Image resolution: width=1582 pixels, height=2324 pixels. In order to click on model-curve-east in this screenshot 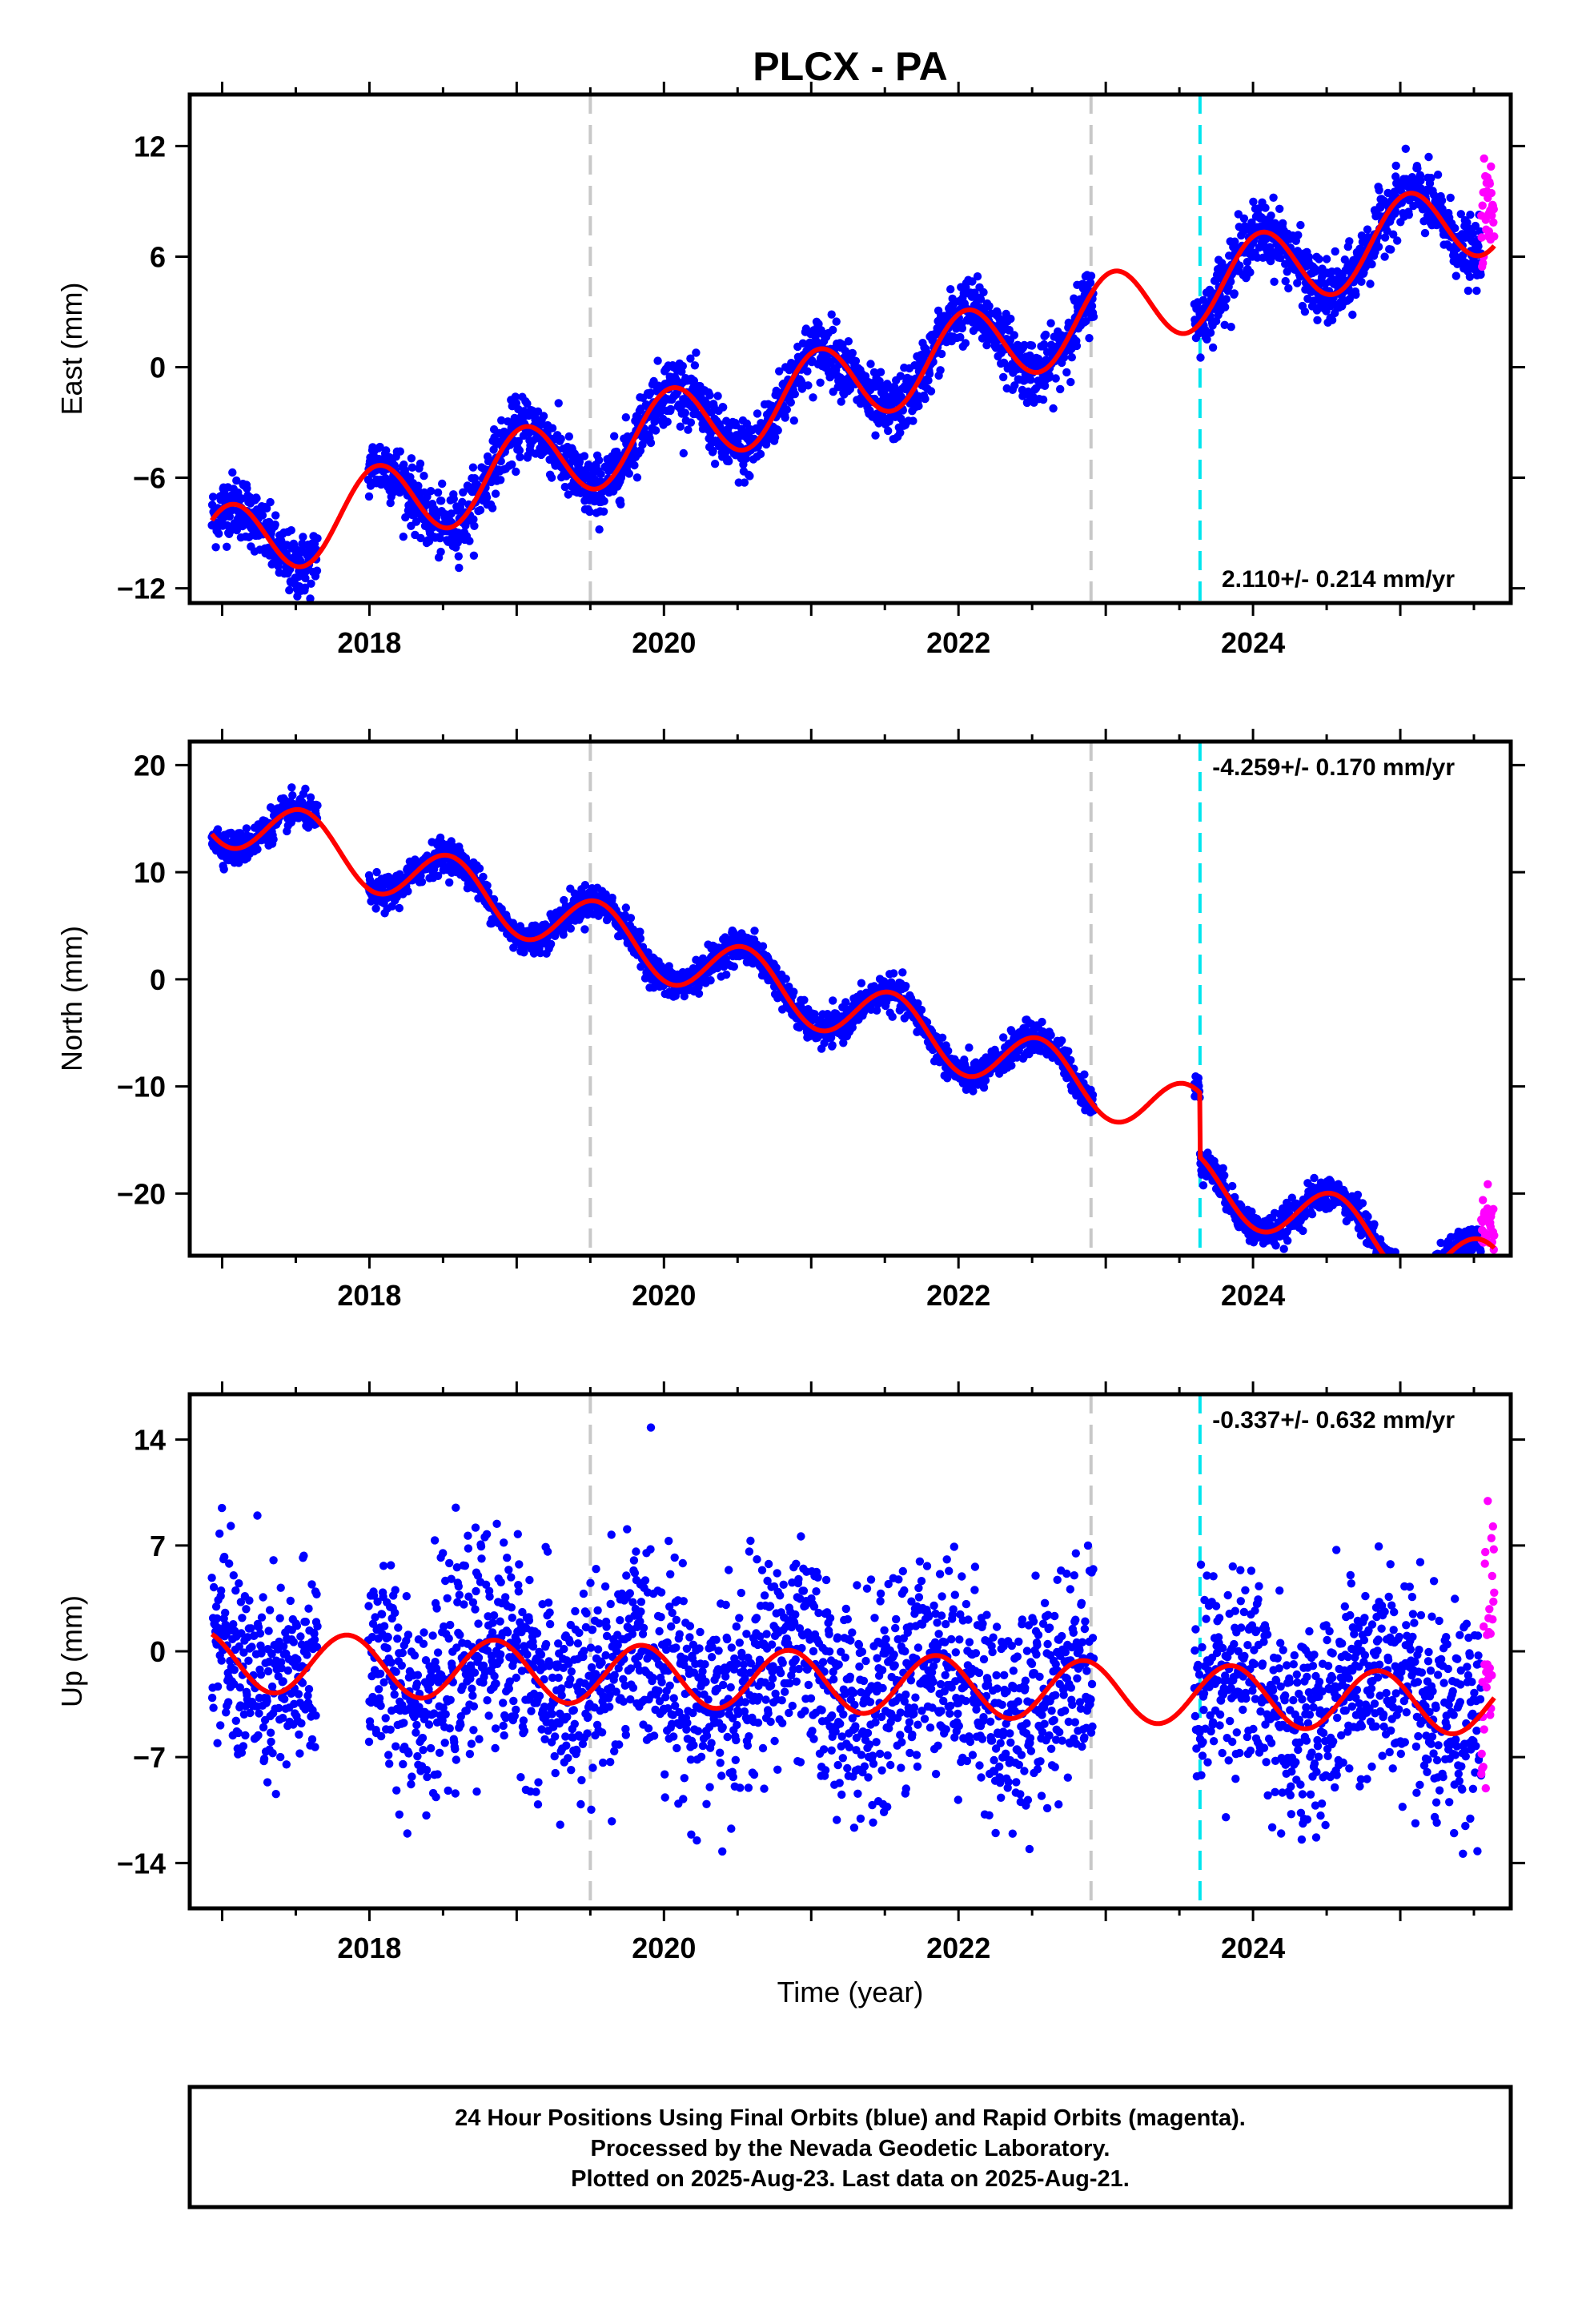, I will do `click(853, 380)`.